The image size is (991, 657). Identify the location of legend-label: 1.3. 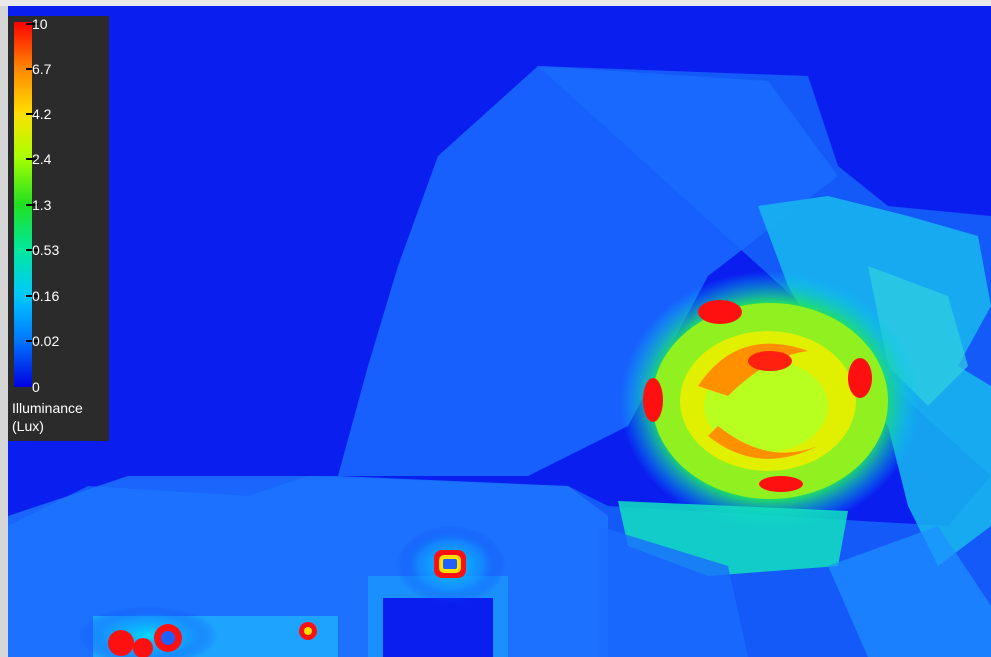
(42, 205).